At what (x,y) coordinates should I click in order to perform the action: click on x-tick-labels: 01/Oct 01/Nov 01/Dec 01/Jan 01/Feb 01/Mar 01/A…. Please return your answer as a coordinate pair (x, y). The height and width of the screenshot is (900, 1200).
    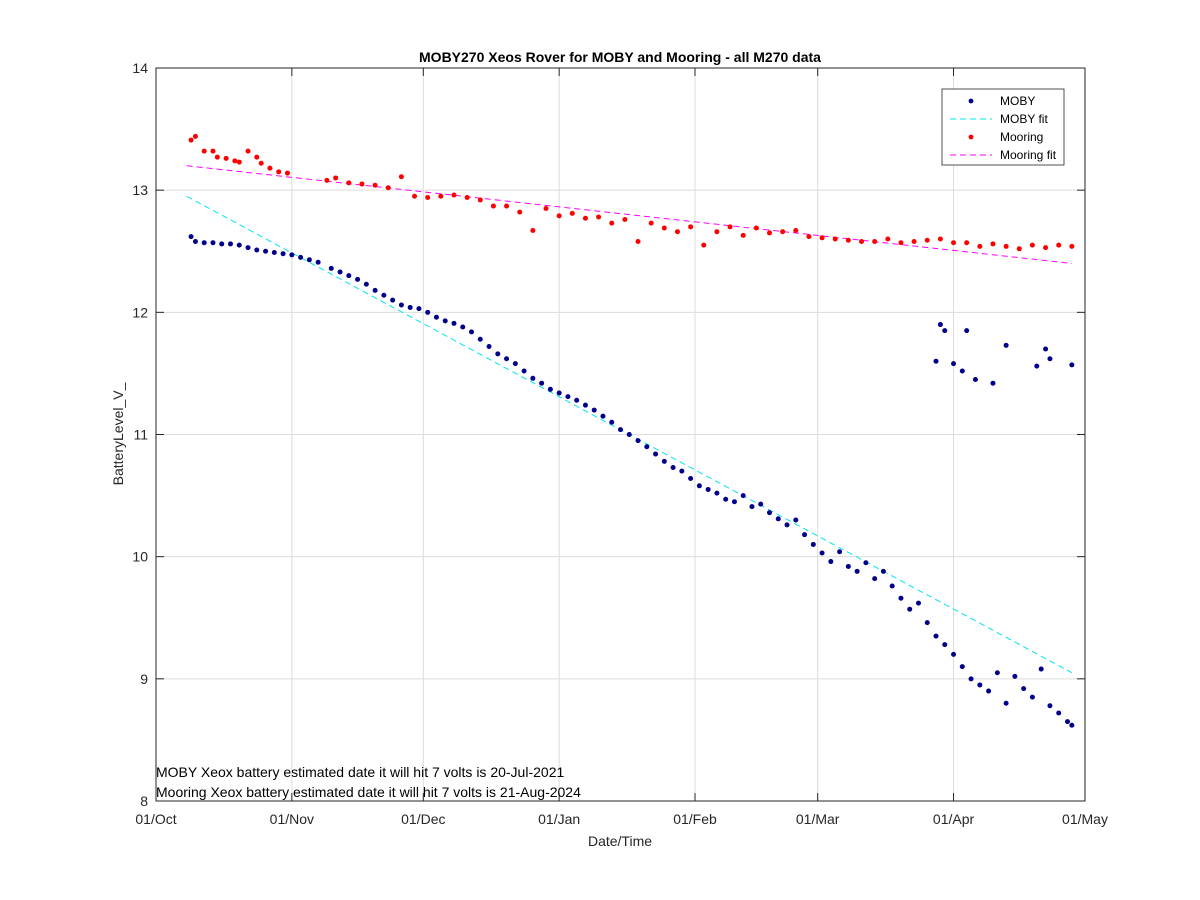
    Looking at the image, I should click on (621, 819).